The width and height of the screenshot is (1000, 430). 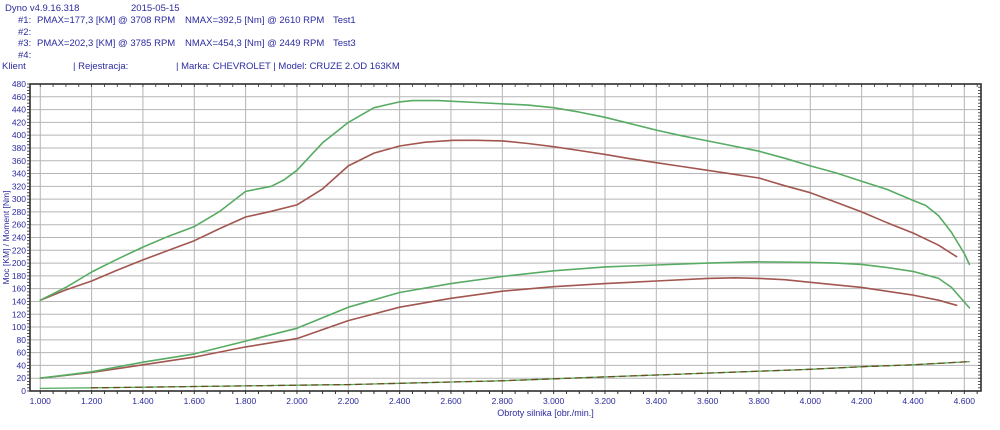 I want to click on test3-pmax: PMAX=202,3 [KM] @ 3785 RPM, so click(x=106, y=43).